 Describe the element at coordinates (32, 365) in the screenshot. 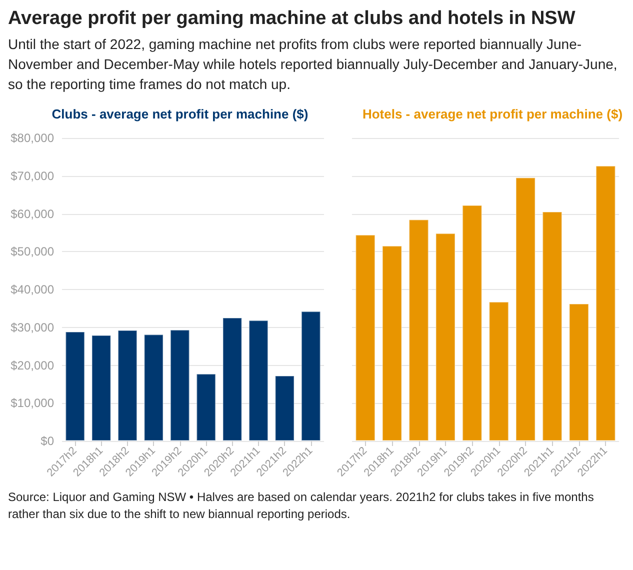

I see `y-tick-label: $20,000` at that location.